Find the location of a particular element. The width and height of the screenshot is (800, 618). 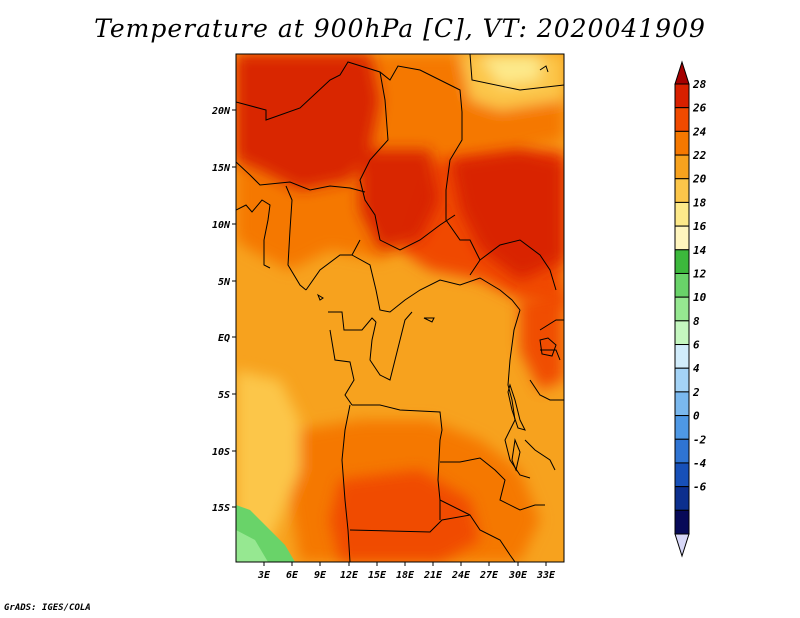

lat-label-5n: 5N is located at coordinates (224, 282).